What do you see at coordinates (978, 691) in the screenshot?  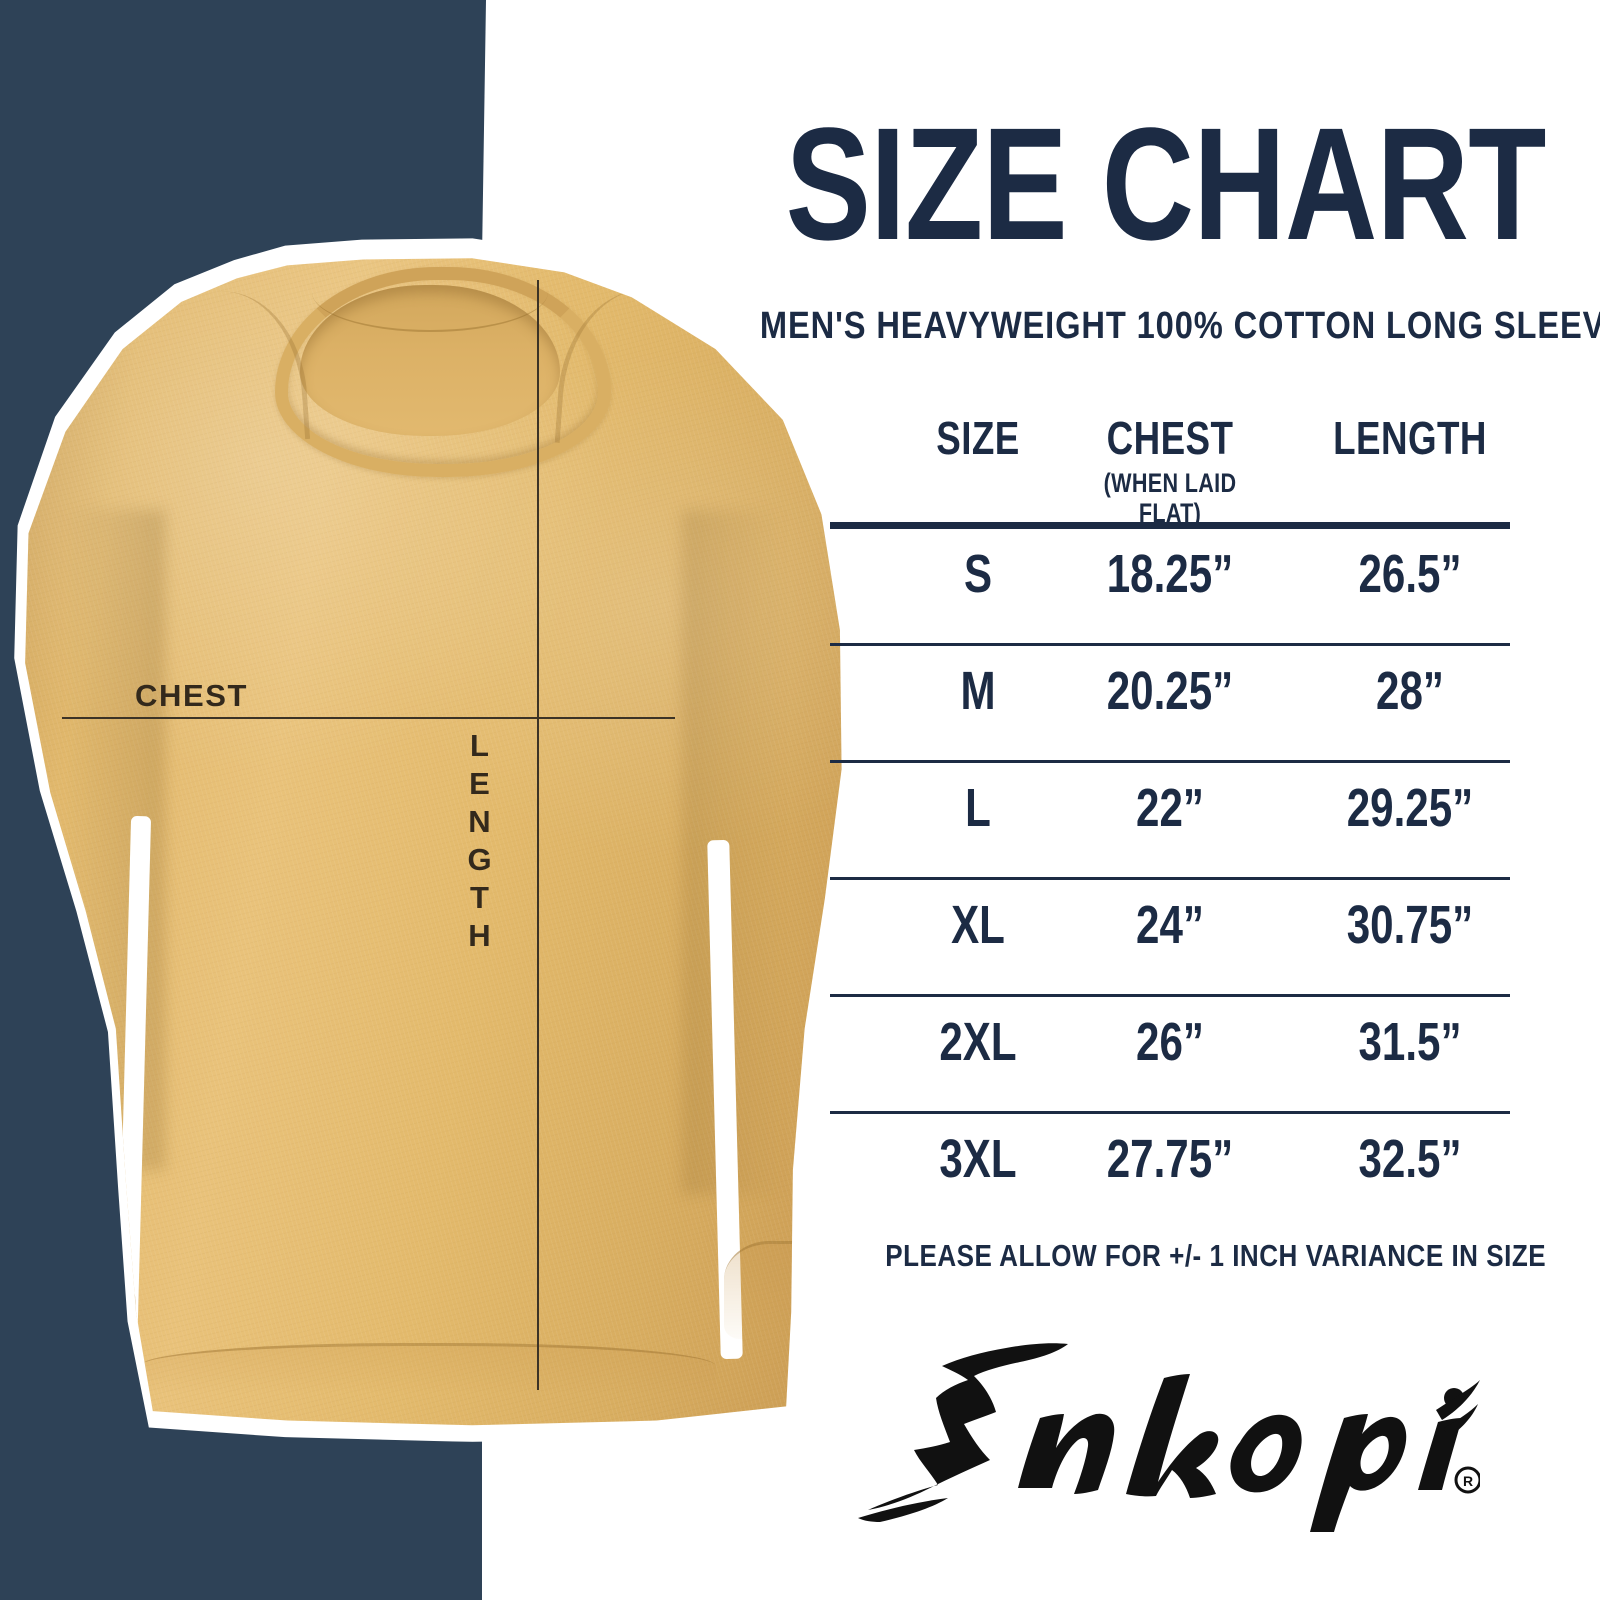 I see `cell-size: M` at bounding box center [978, 691].